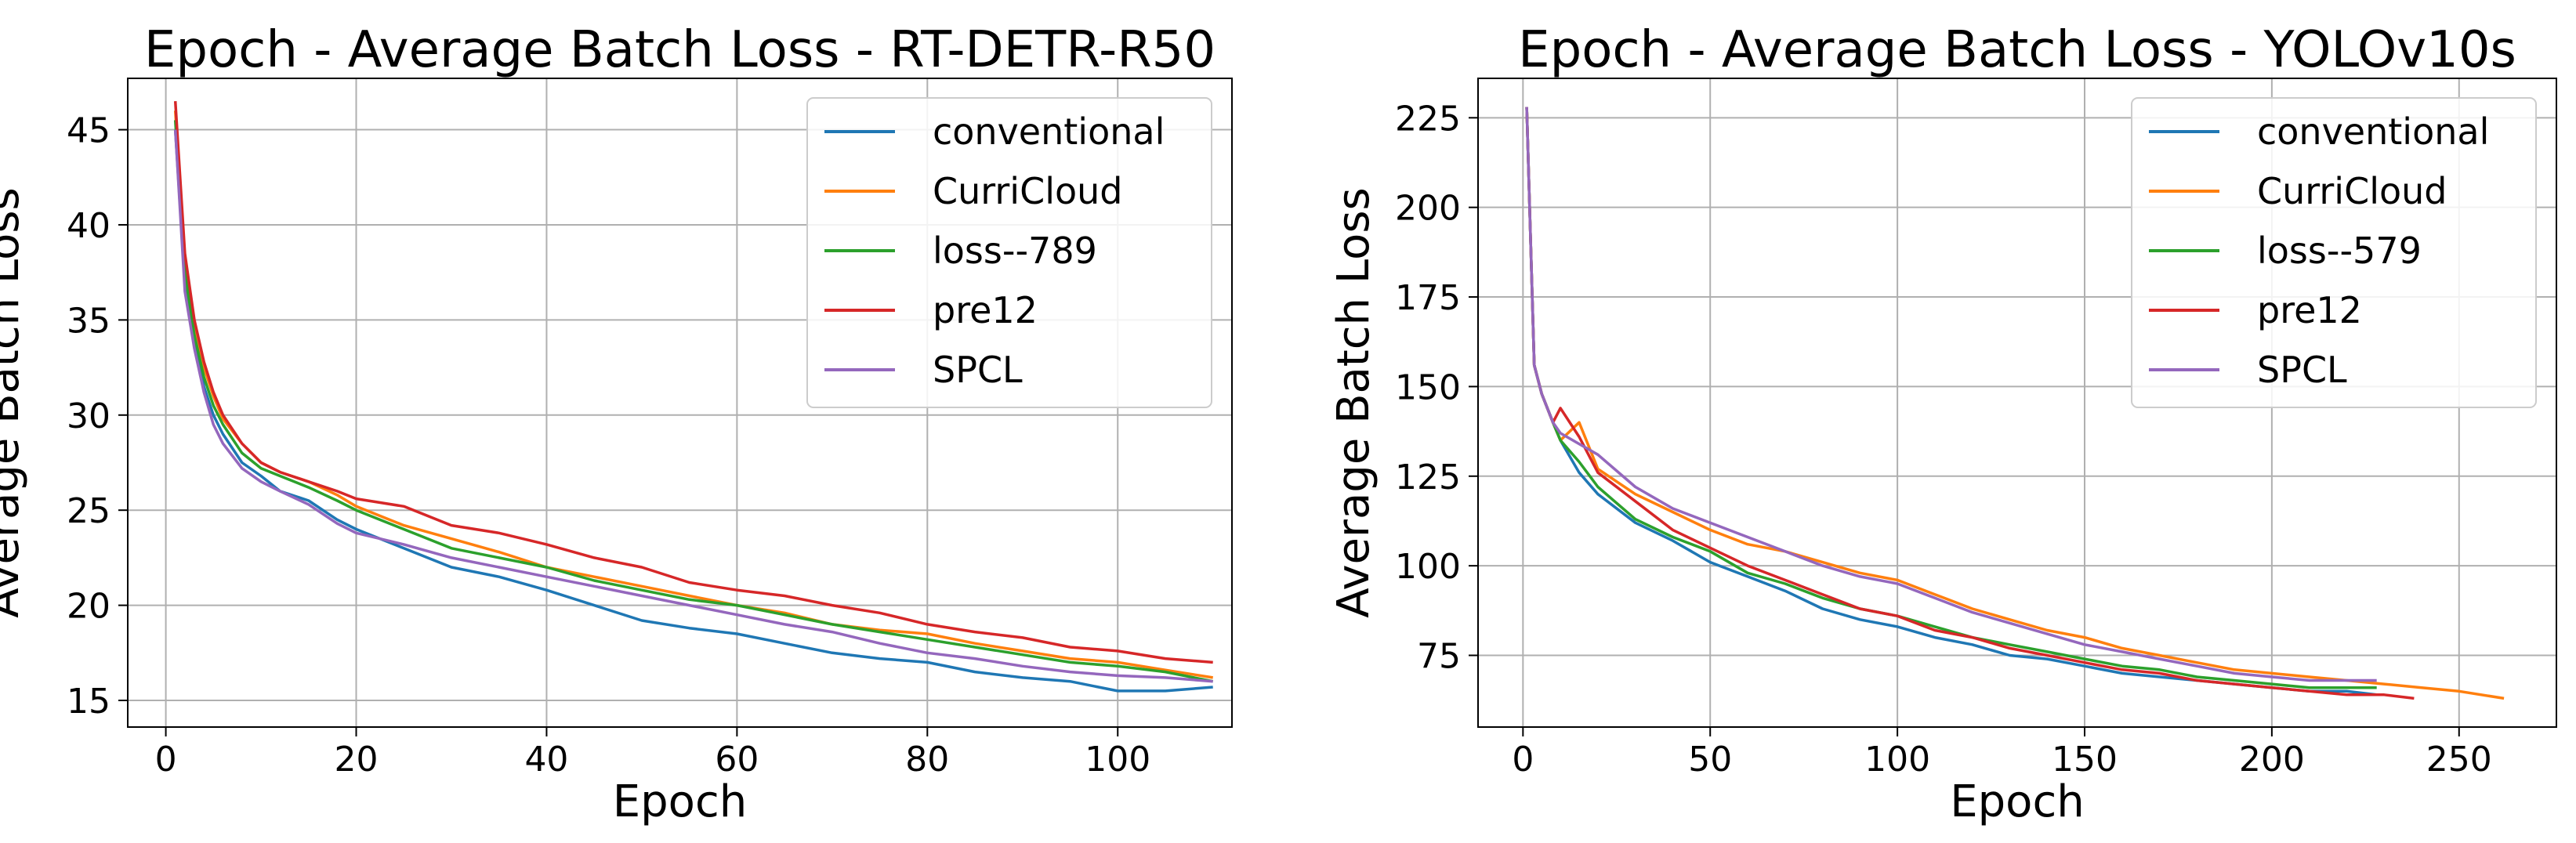 The height and width of the screenshot is (843, 2576). What do you see at coordinates (89, 416) in the screenshot?
I see `y-tick-label: 30` at bounding box center [89, 416].